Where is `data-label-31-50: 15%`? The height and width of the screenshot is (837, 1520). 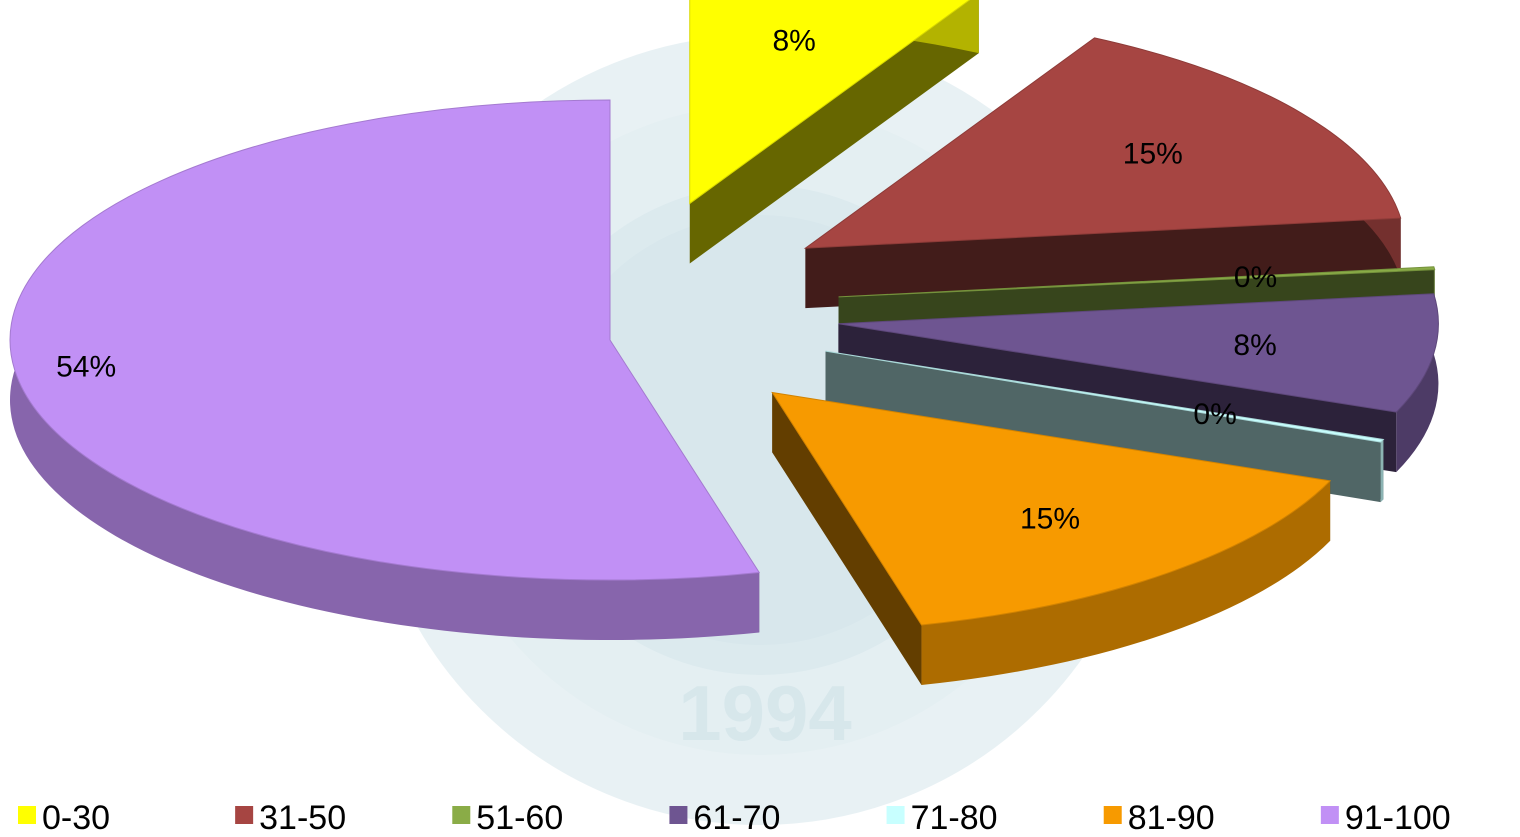
data-label-31-50: 15% is located at coordinates (1153, 154).